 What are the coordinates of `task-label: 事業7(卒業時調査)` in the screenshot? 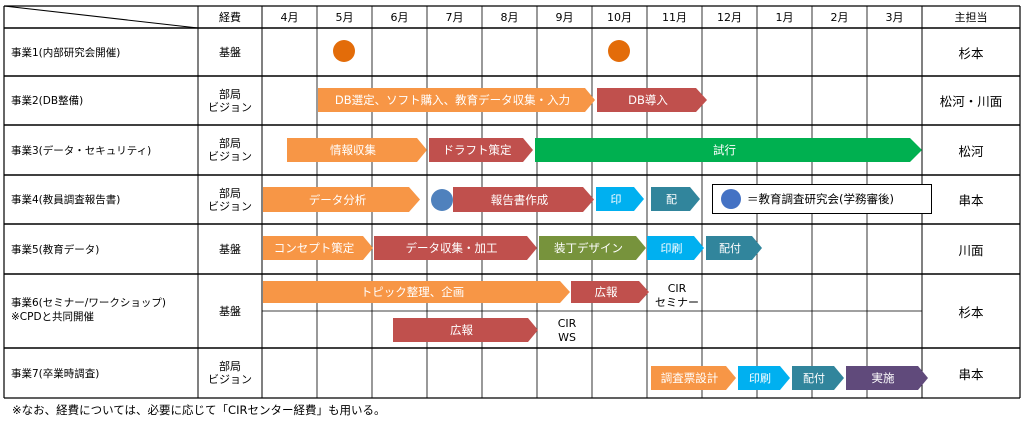 It's located at (55, 373).